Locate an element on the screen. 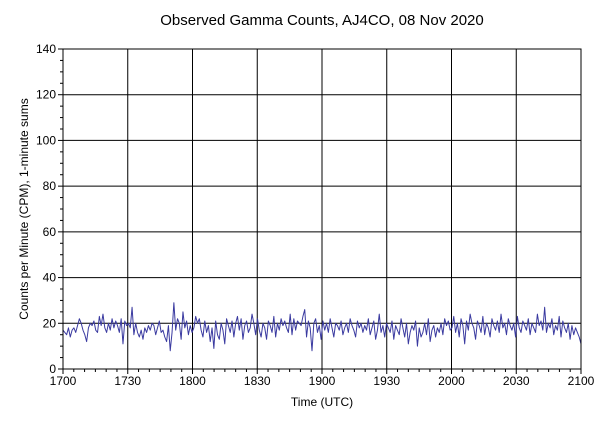 This screenshot has height=428, width=600. x-tick-label: 1730 is located at coordinates (127, 381).